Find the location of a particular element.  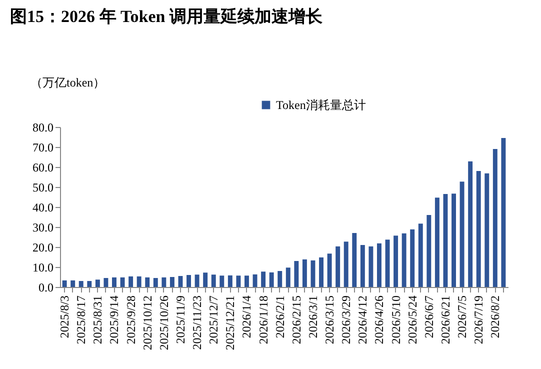

y-tick-label: 70.0 is located at coordinates (43, 147).